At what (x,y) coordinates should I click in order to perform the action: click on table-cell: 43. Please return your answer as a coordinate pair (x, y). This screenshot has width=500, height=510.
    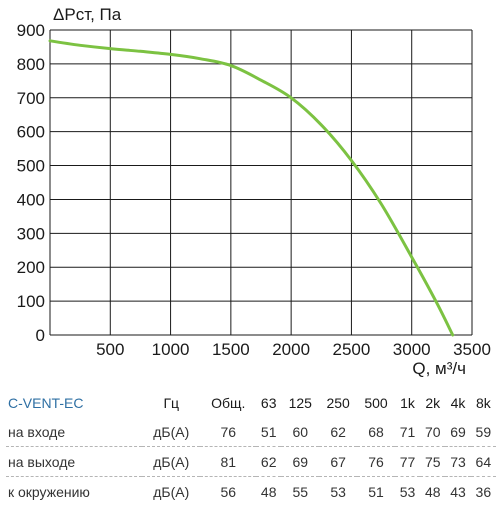
    Looking at the image, I should click on (458, 491).